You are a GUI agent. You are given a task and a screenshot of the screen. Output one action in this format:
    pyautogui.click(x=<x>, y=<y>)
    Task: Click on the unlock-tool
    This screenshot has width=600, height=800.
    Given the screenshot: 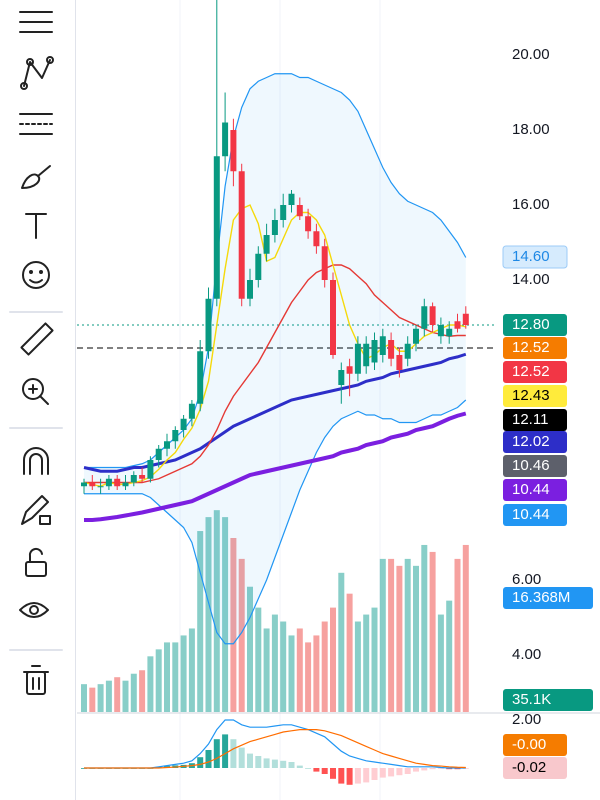 What is the action you would take?
    pyautogui.click(x=36, y=562)
    